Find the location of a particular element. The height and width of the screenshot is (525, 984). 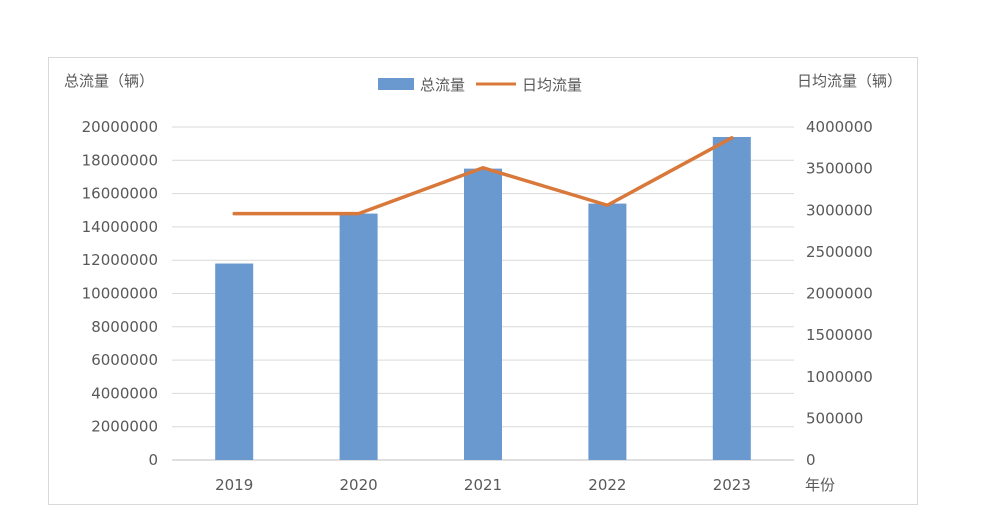

legend-label-line: 日均流量 is located at coordinates (552, 85).